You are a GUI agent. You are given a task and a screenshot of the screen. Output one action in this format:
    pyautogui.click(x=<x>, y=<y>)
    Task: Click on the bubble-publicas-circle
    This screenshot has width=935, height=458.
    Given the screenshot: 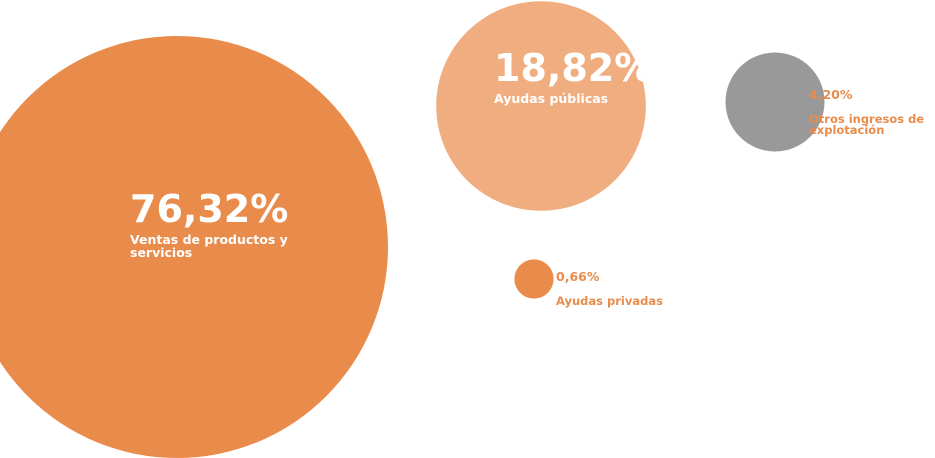 What is the action you would take?
    pyautogui.click(x=541, y=106)
    